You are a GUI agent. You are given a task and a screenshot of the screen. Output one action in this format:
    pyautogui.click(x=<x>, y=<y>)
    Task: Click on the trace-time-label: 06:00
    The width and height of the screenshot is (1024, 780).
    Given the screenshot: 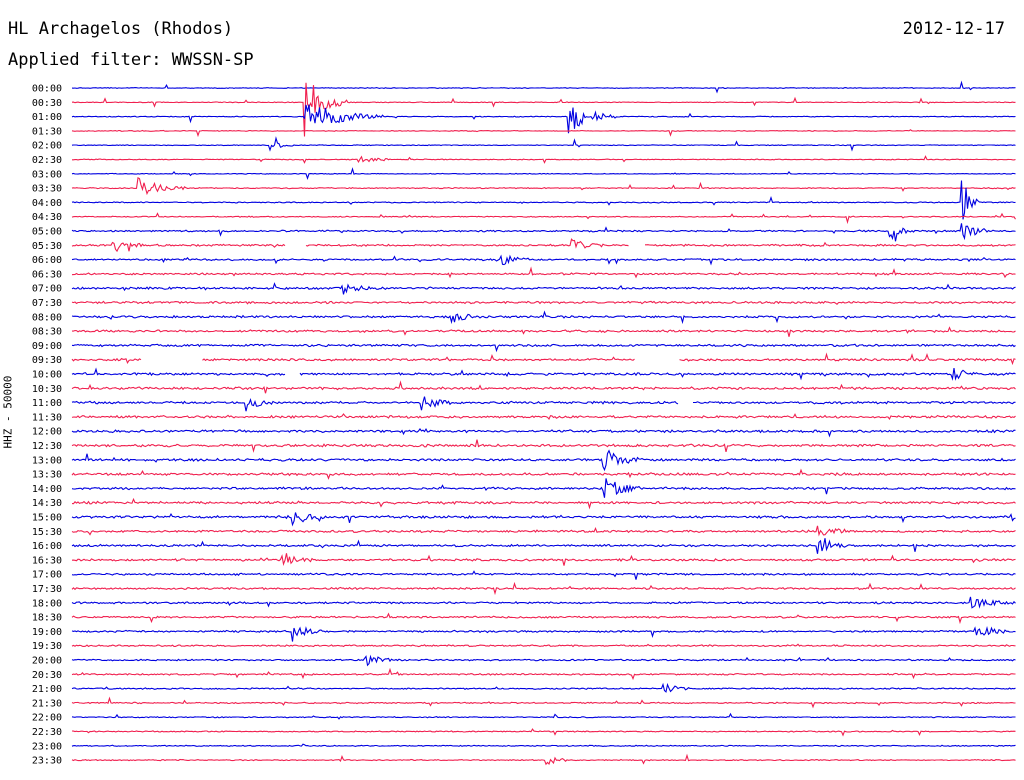 What is the action you would take?
    pyautogui.click(x=47, y=260)
    